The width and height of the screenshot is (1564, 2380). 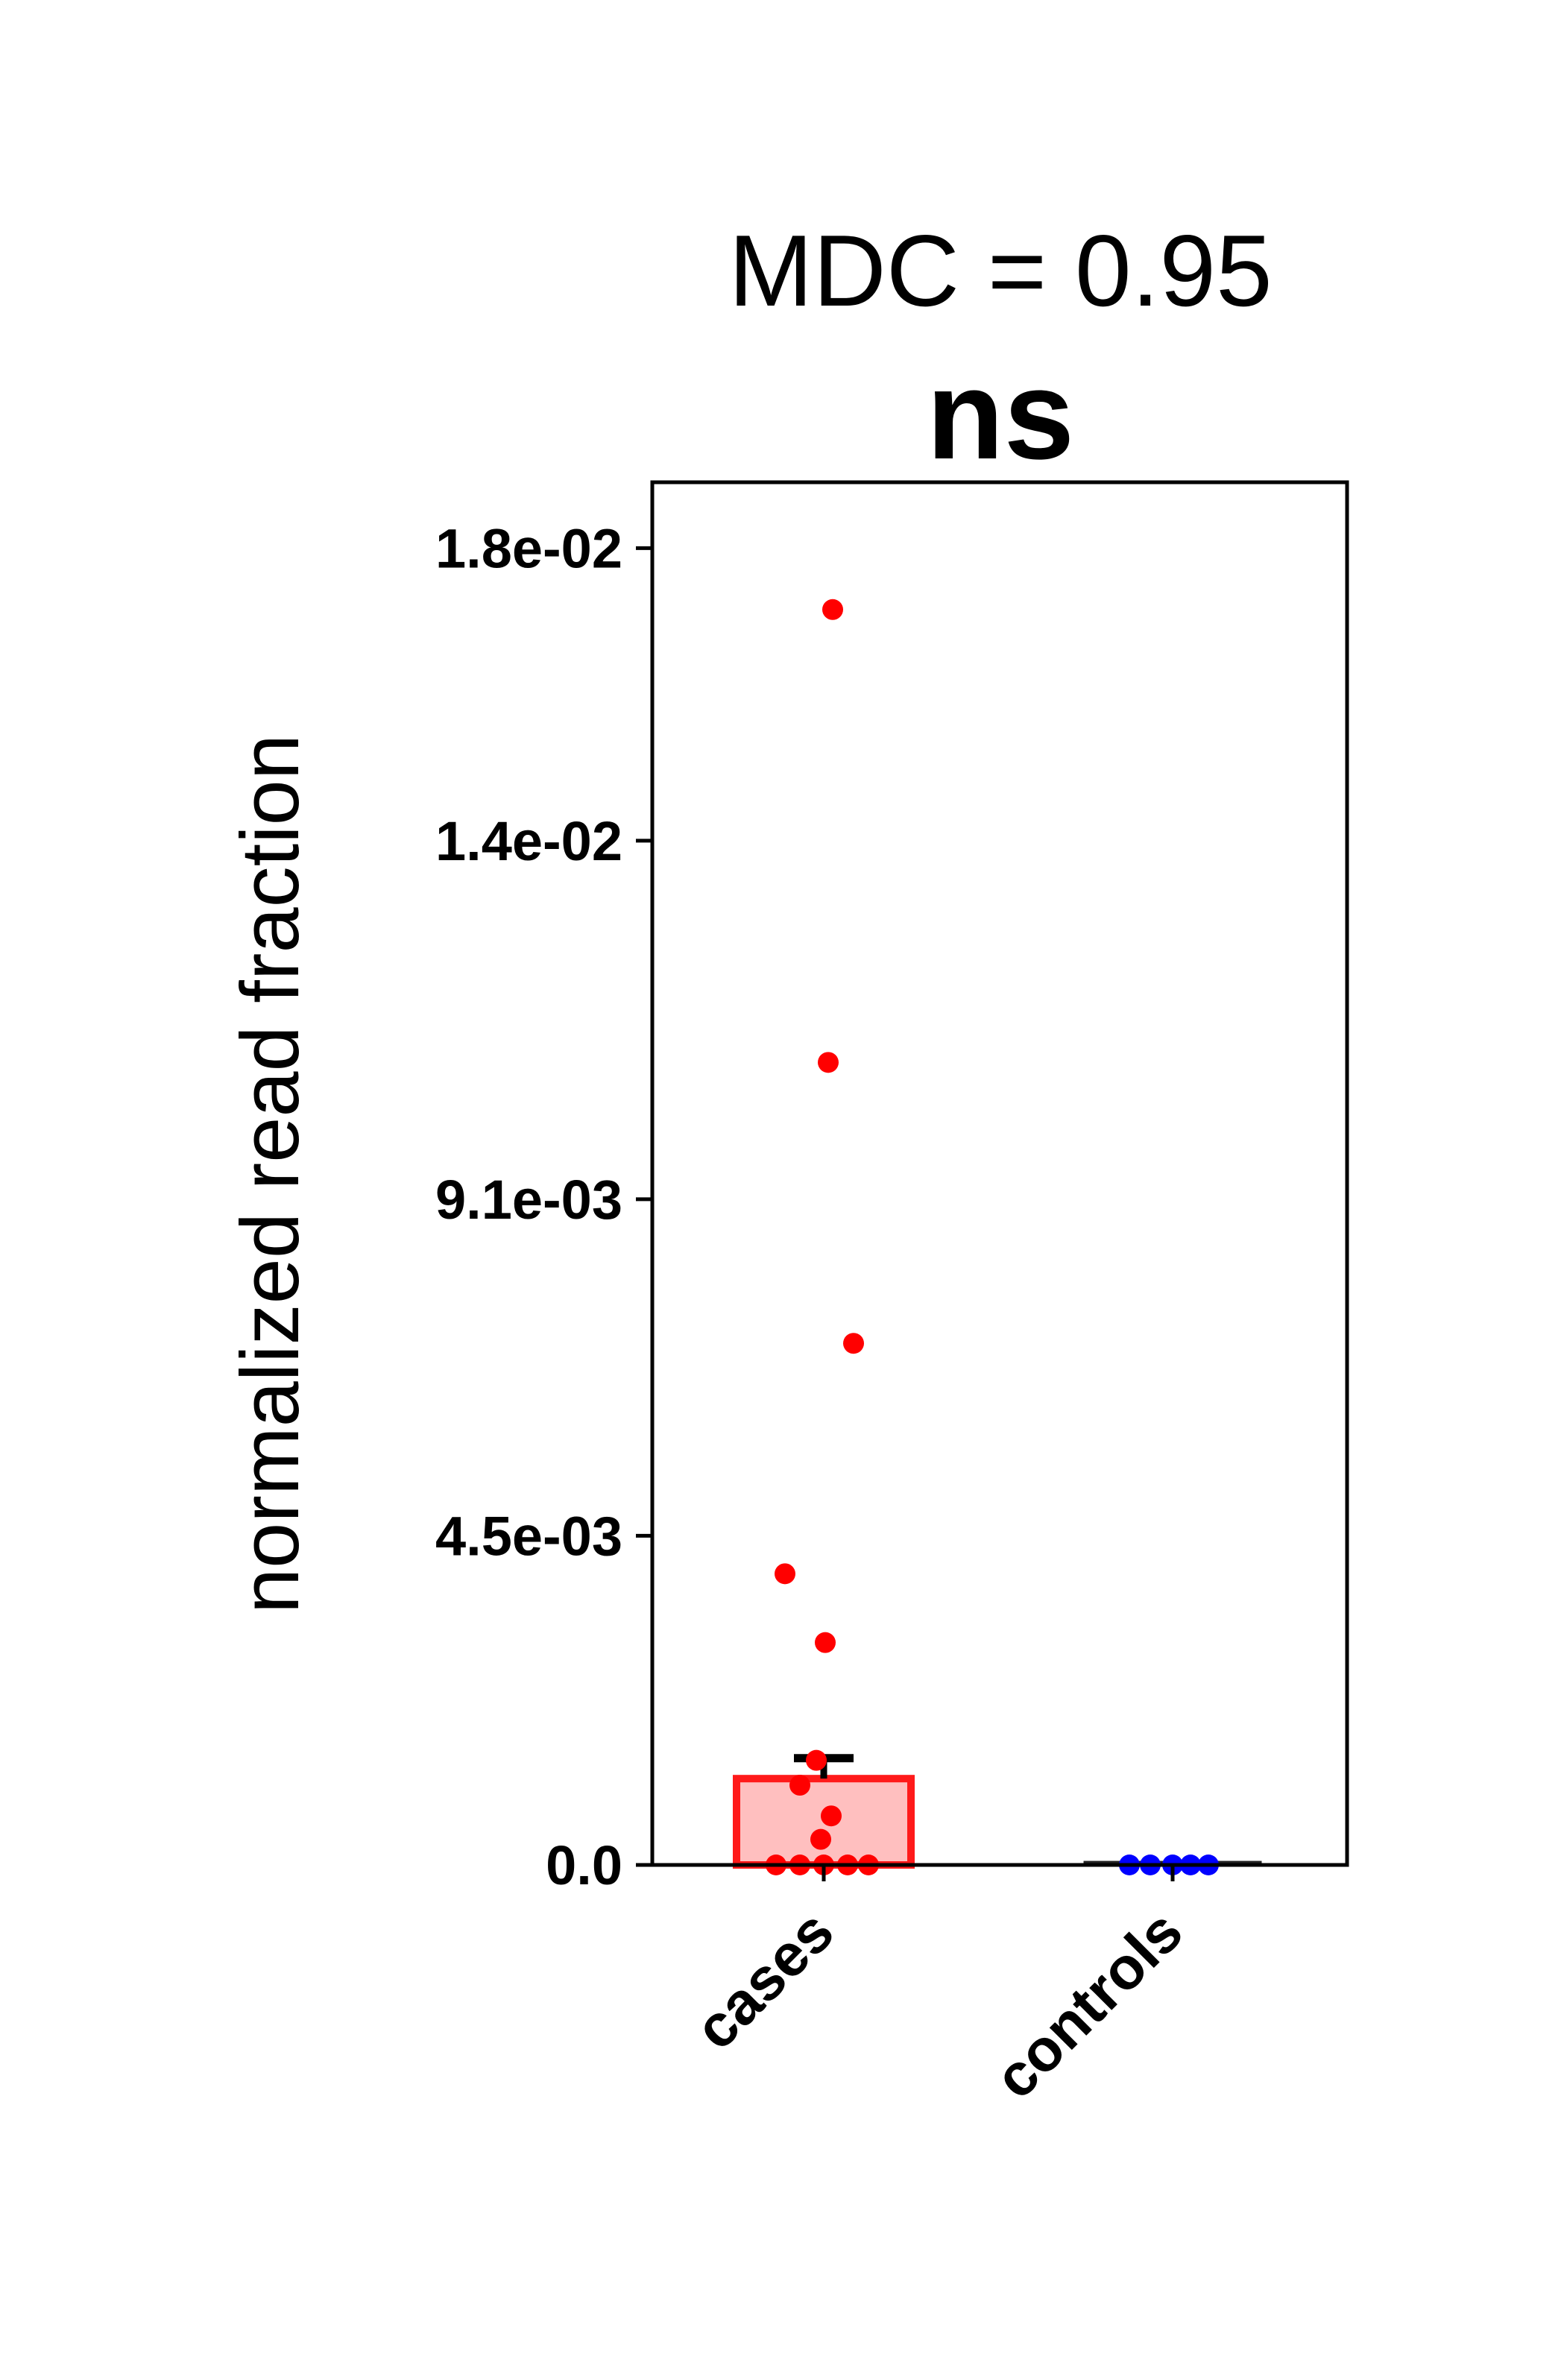 I want to click on y-tick-label: 0.0, so click(x=584, y=1865).